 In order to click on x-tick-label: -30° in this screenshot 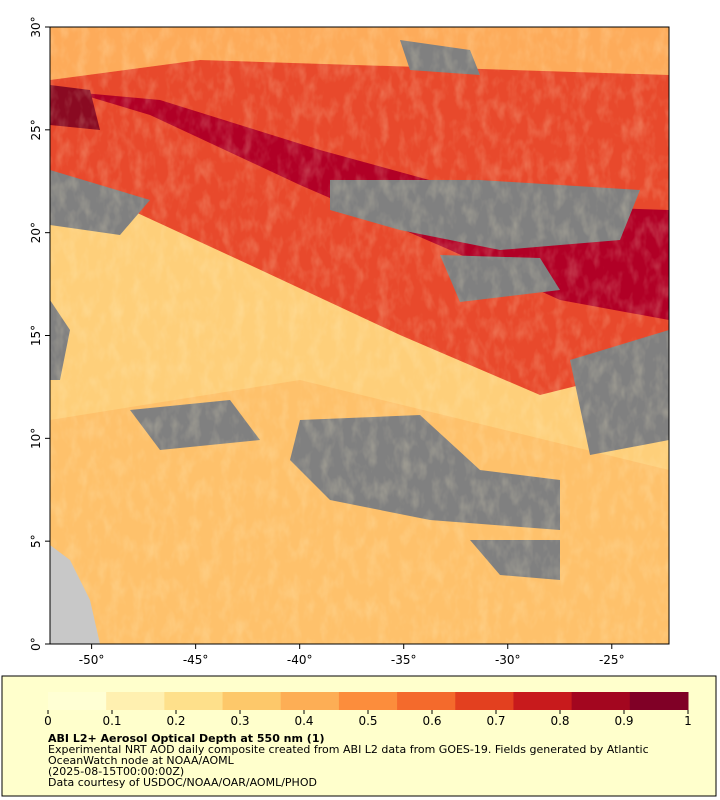, I will do `click(508, 660)`.